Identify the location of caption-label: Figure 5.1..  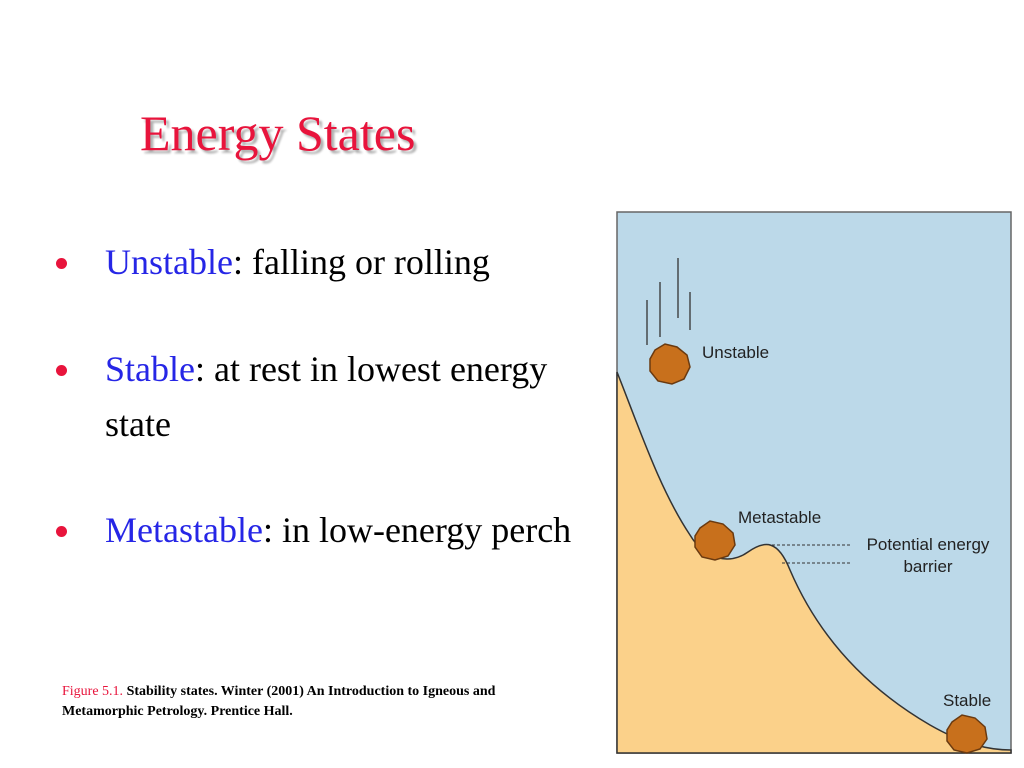
(93, 691).